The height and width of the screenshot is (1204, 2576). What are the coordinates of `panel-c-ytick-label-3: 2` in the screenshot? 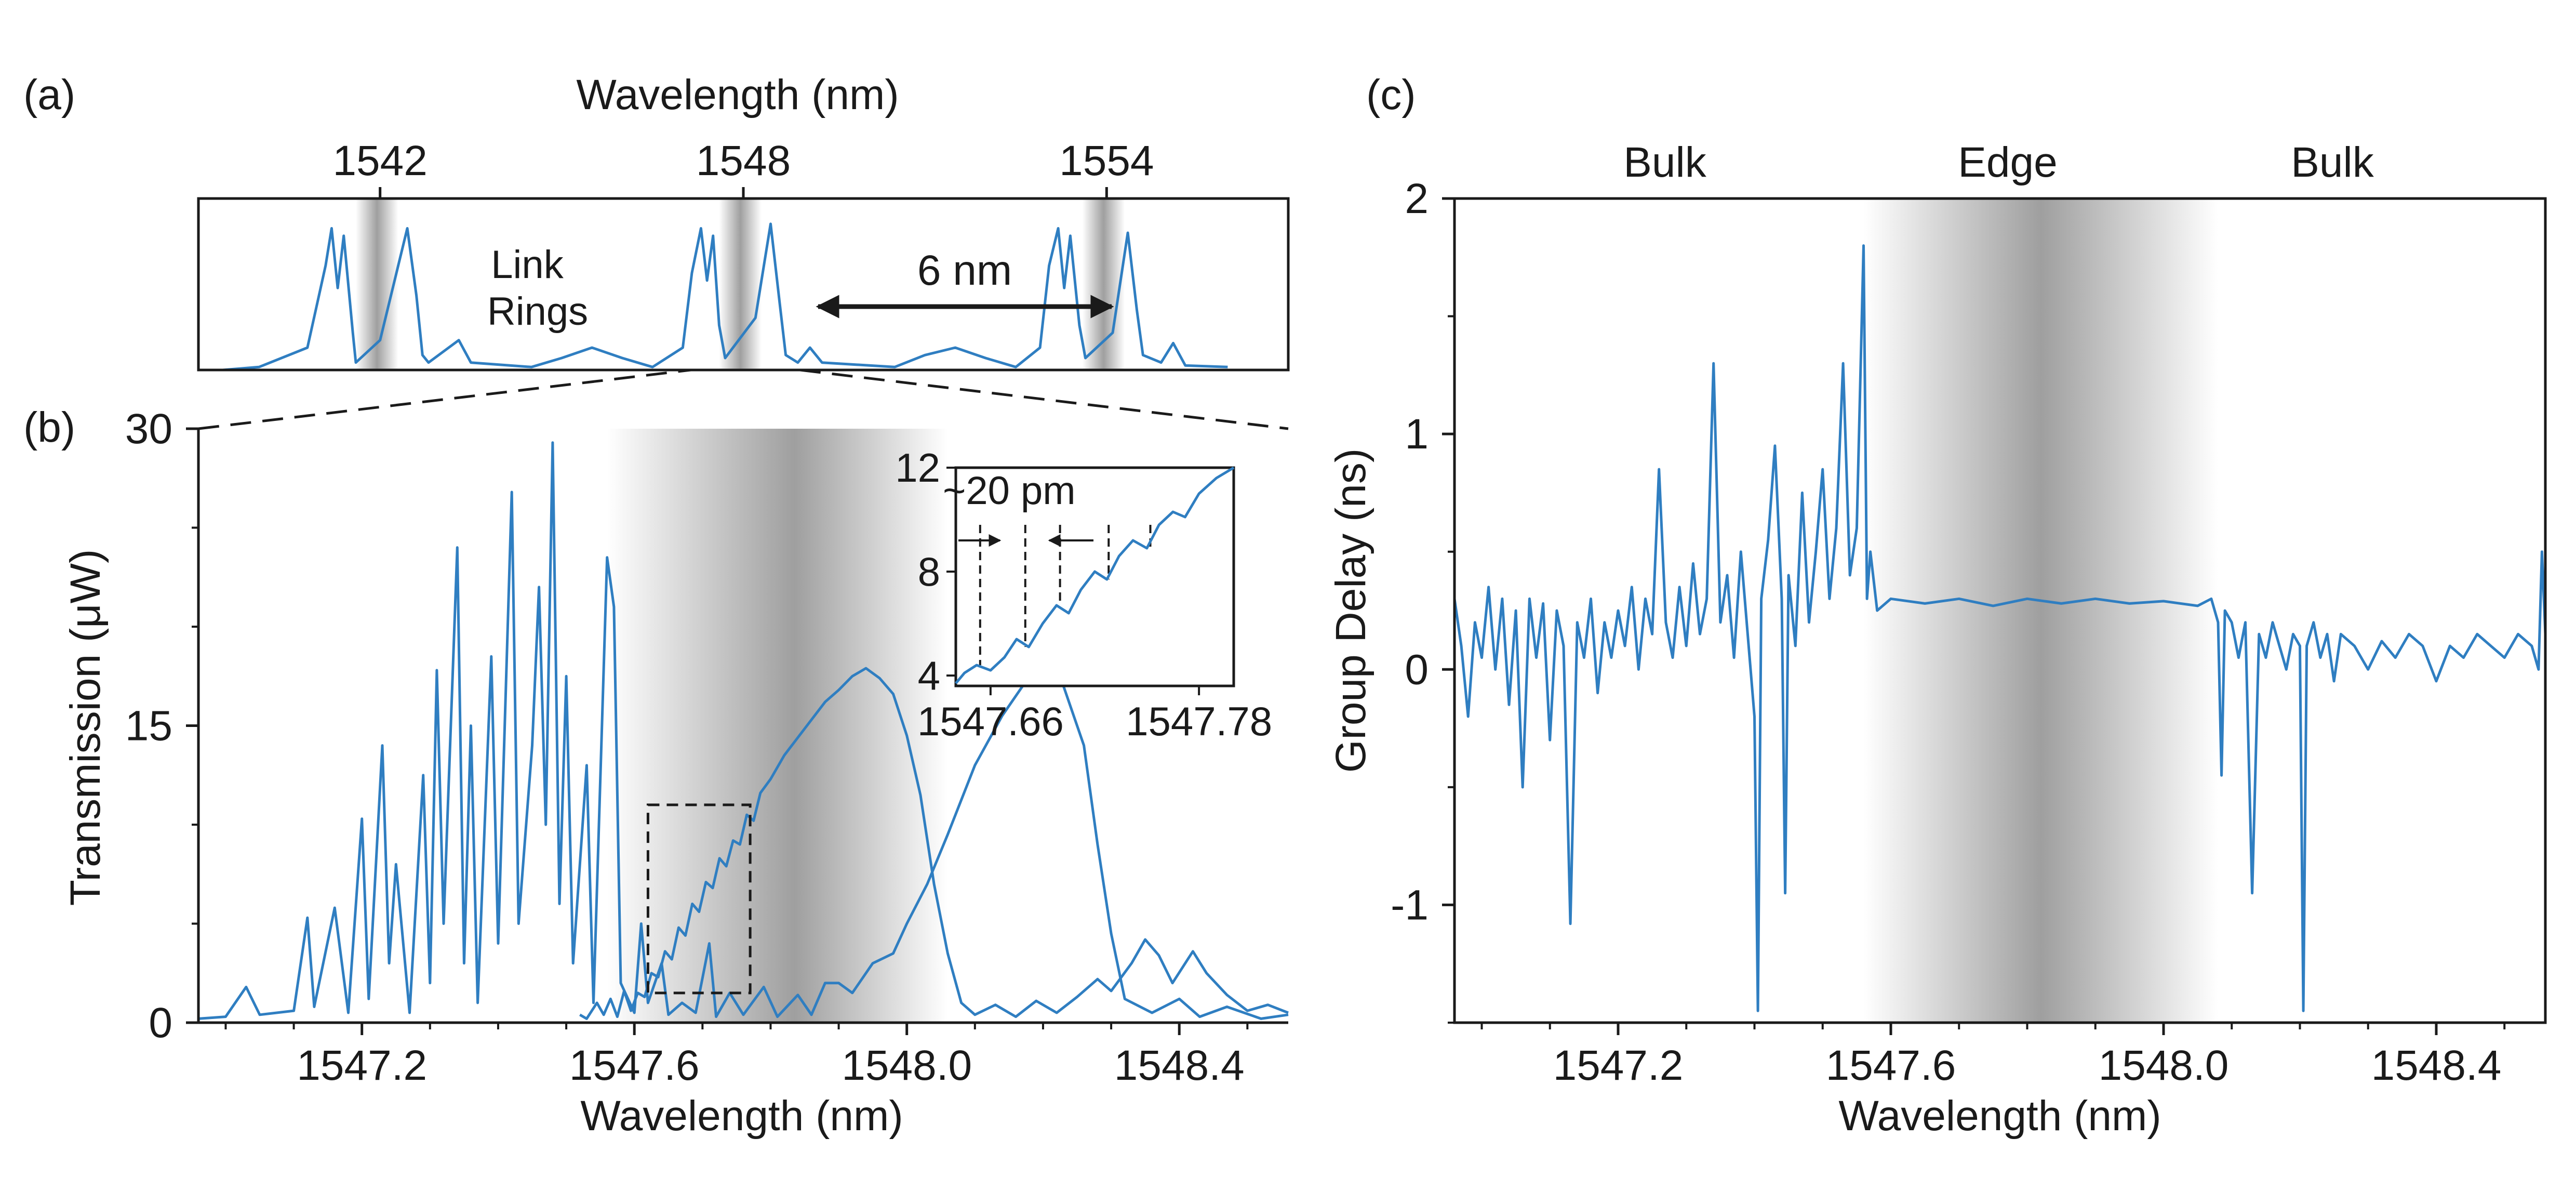 It's located at (1417, 199).